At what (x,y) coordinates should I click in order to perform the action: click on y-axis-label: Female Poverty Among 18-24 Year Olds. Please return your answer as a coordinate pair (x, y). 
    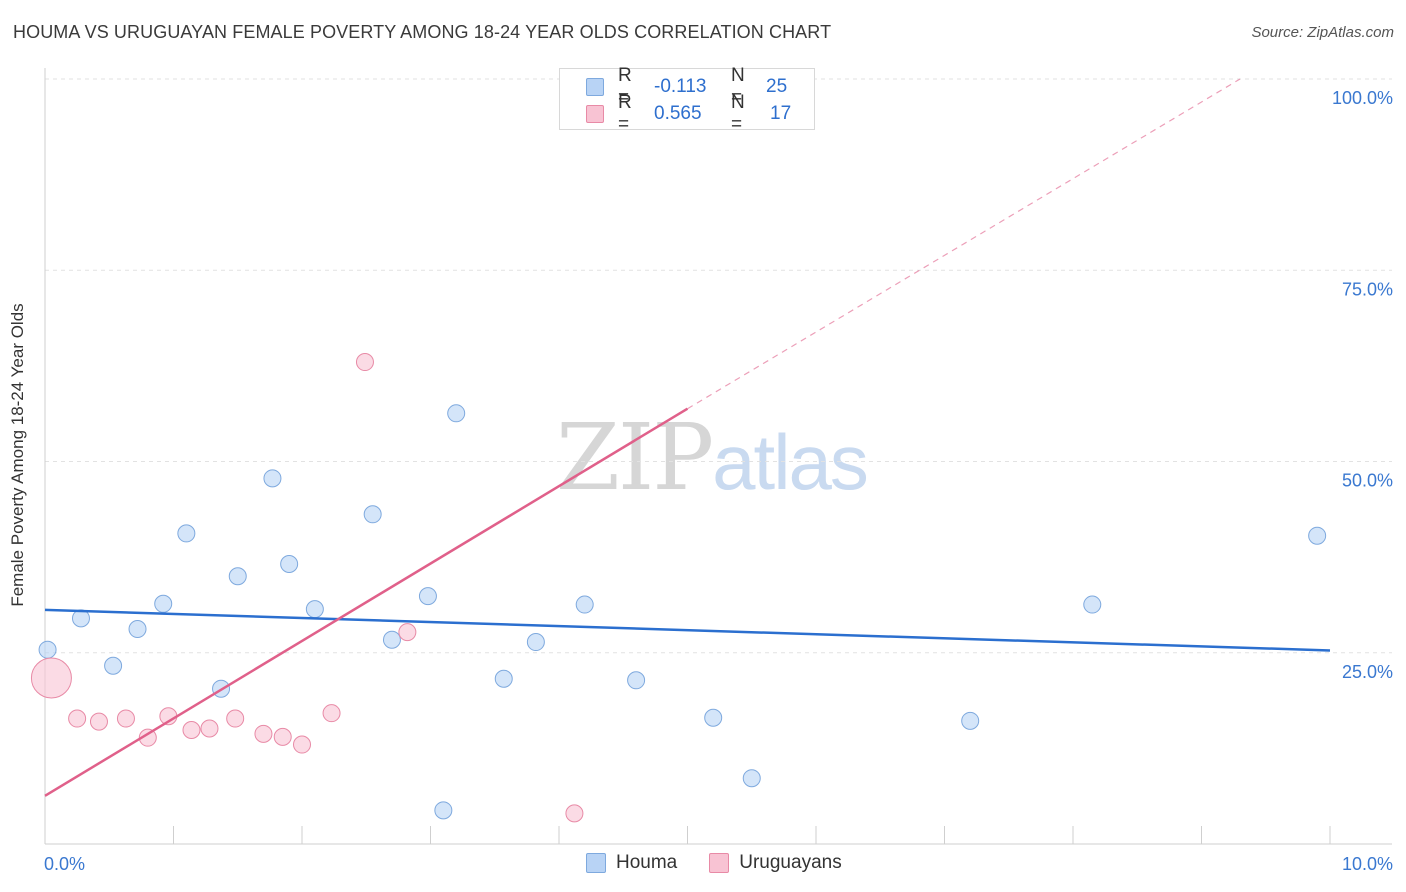
    Looking at the image, I should click on (17, 455).